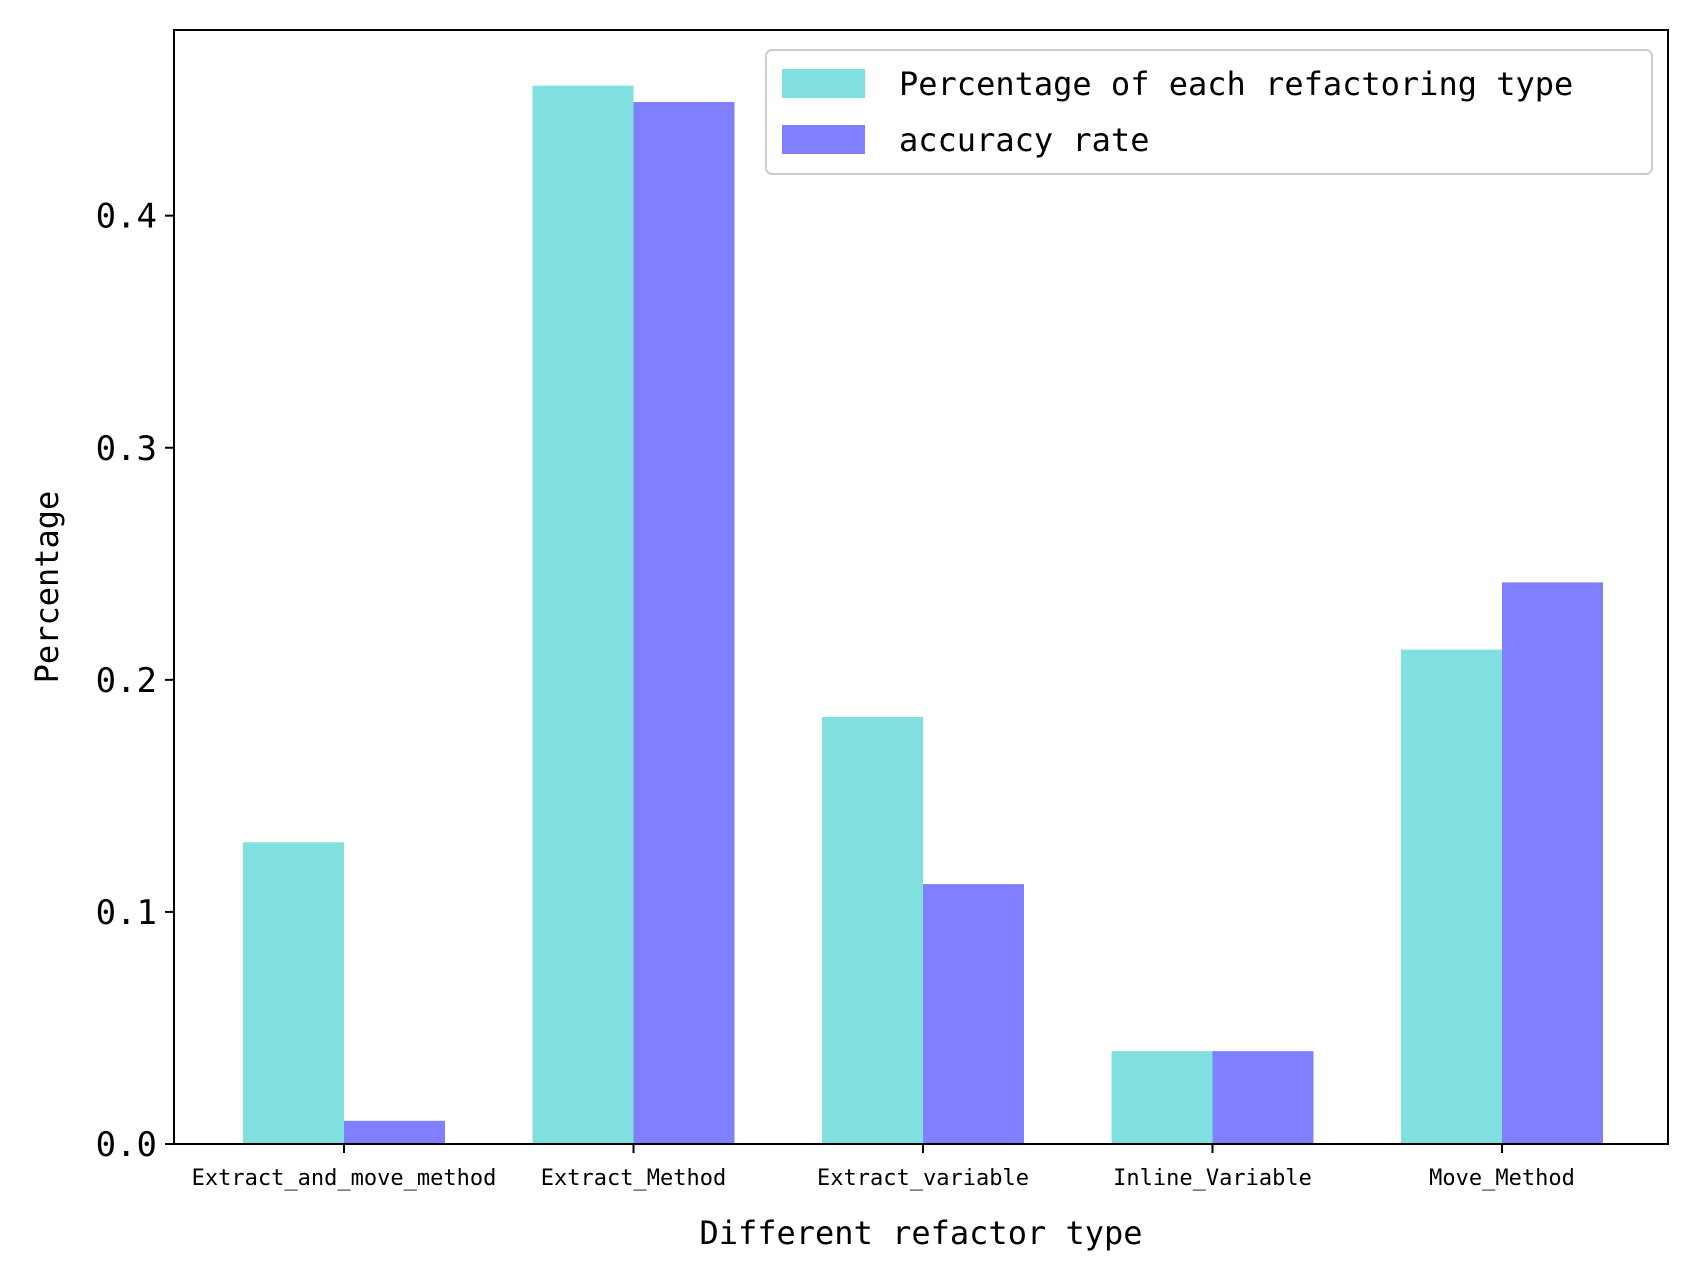  What do you see at coordinates (1552, 863) in the screenshot?
I see `bar-accuracy-move_method` at bounding box center [1552, 863].